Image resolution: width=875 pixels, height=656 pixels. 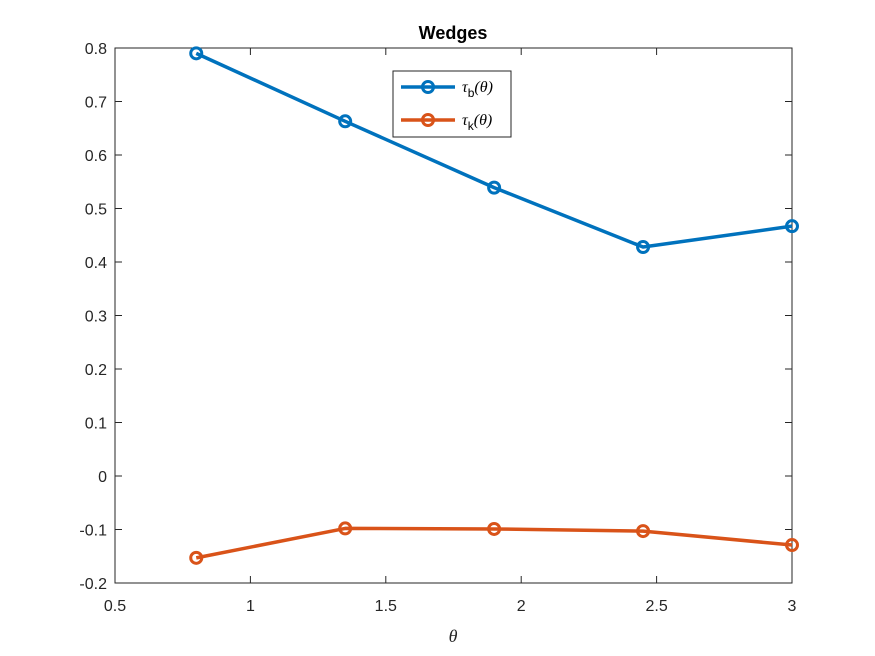 I want to click on legend: τb(θ) τk(θ), so click(x=452, y=104).